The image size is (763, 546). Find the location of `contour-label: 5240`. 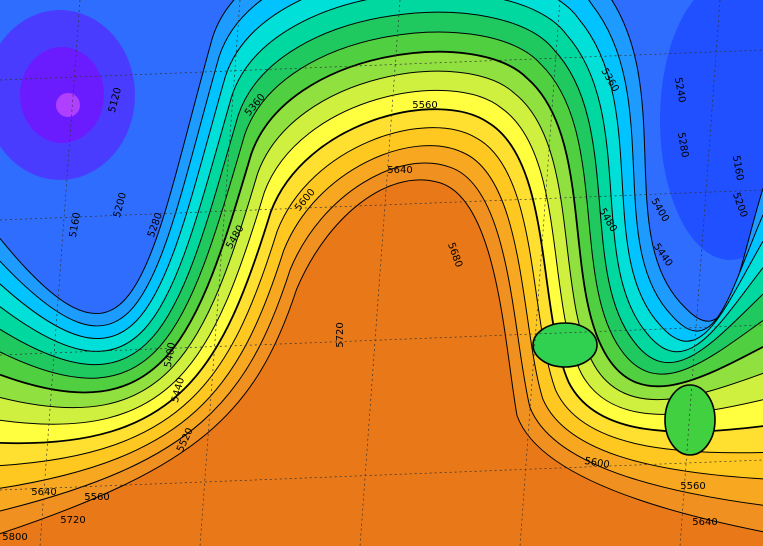

contour-label: 5240 is located at coordinates (679, 90).